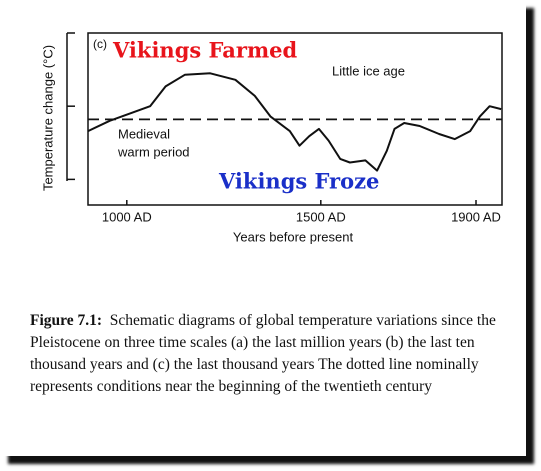  What do you see at coordinates (144, 133) in the screenshot?
I see `annotation: Medieval` at bounding box center [144, 133].